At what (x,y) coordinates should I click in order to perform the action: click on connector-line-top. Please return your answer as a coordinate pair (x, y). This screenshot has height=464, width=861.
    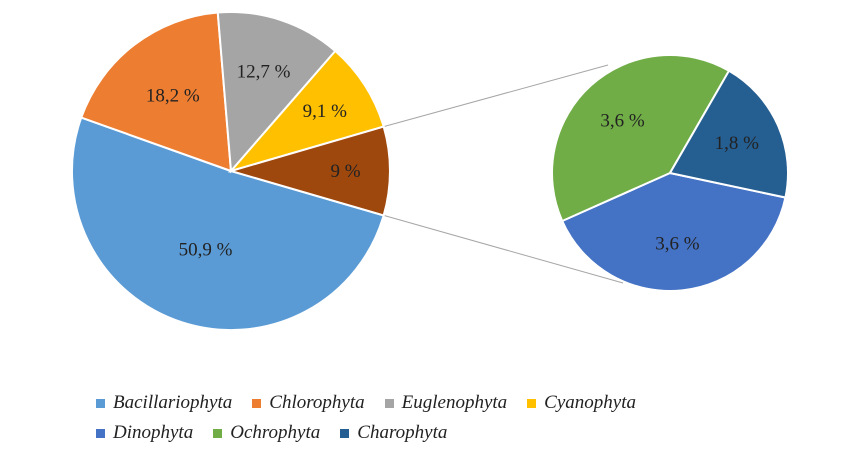
    Looking at the image, I should click on (496, 96).